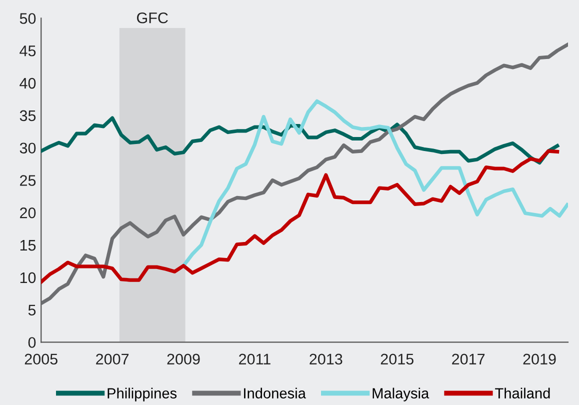  What do you see at coordinates (28, 116) in the screenshot?
I see `y-tick-label: 35` at bounding box center [28, 116].